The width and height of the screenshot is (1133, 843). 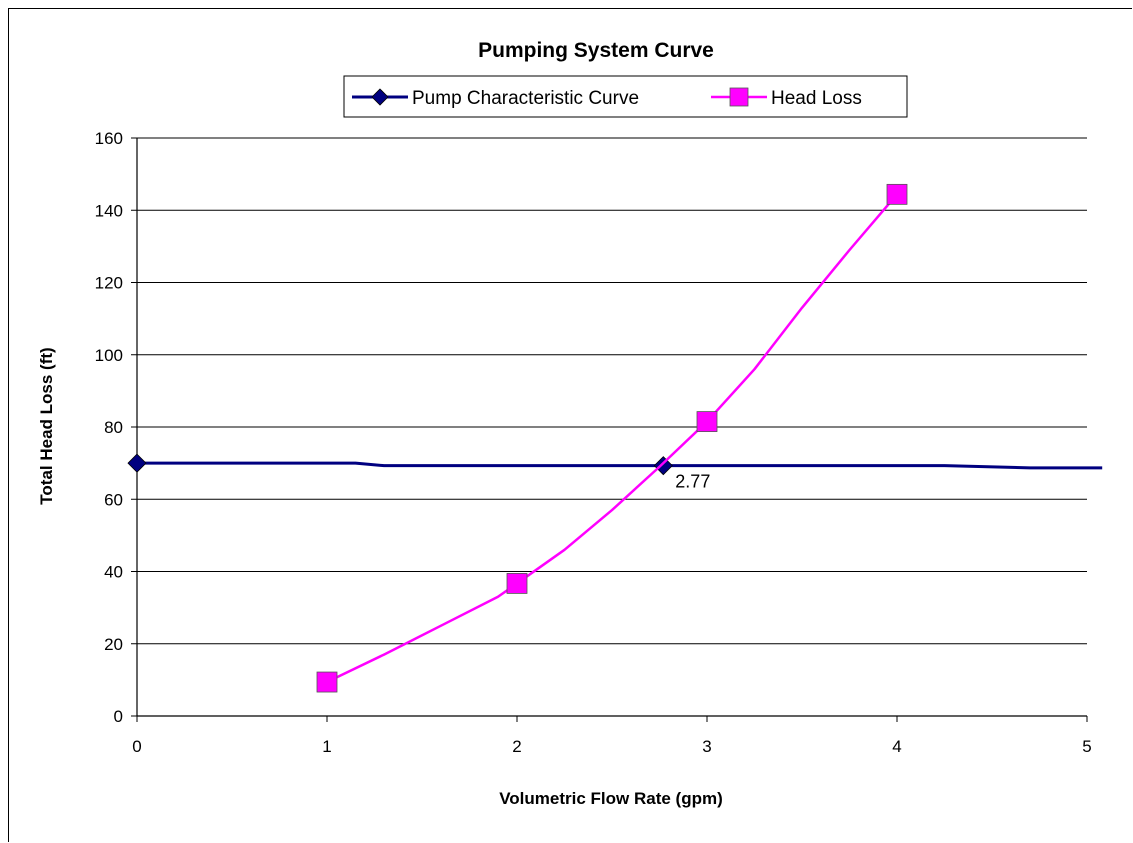 I want to click on legend-box, so click(x=625, y=96).